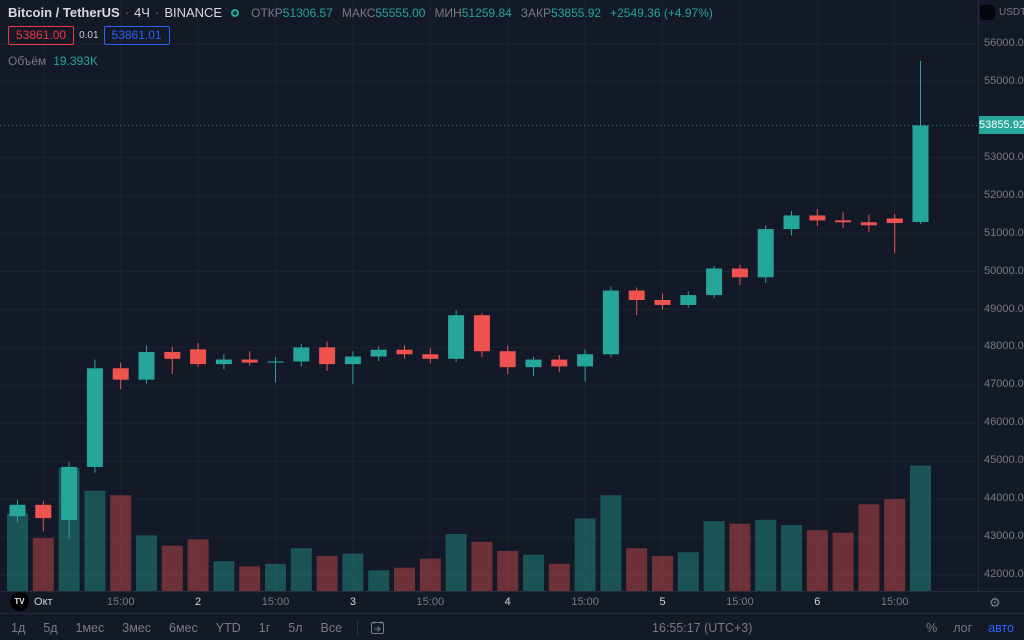  What do you see at coordinates (64, 12) in the screenshot?
I see `symbol-name: Bitcoin / TetherUS` at bounding box center [64, 12].